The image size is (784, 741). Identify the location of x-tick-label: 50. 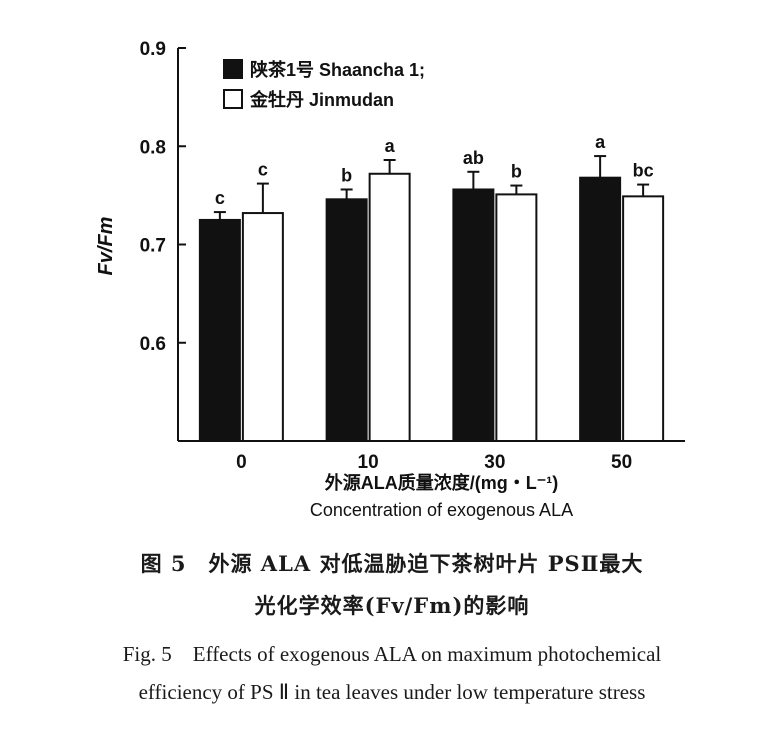
(621, 462).